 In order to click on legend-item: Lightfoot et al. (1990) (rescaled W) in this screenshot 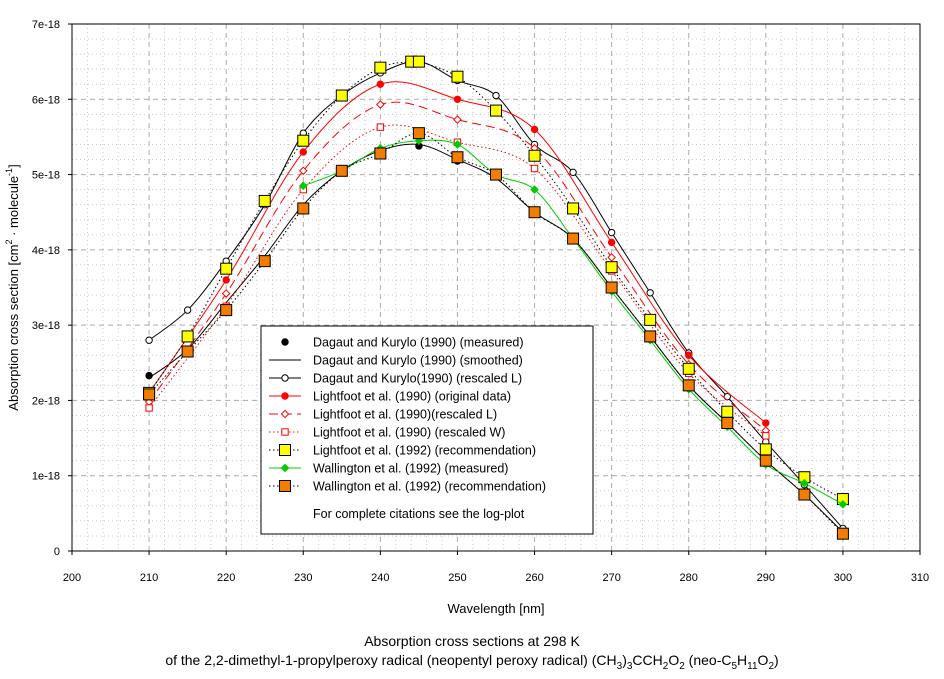, I will do `click(387, 433)`.